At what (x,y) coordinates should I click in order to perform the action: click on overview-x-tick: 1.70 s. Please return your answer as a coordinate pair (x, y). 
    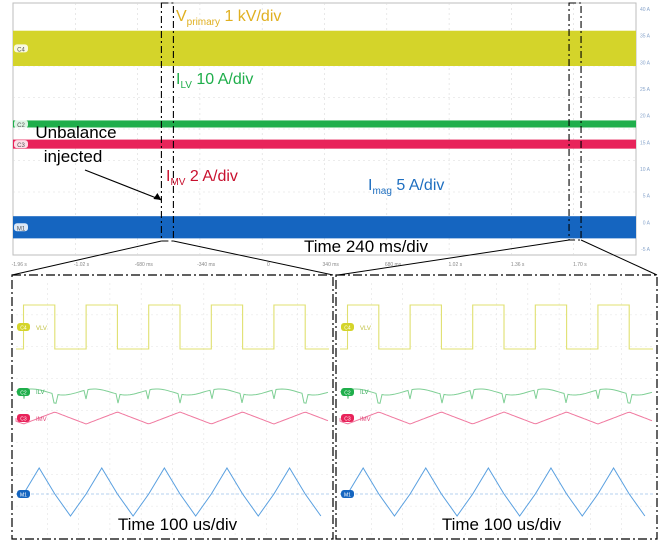
    Looking at the image, I should click on (580, 265).